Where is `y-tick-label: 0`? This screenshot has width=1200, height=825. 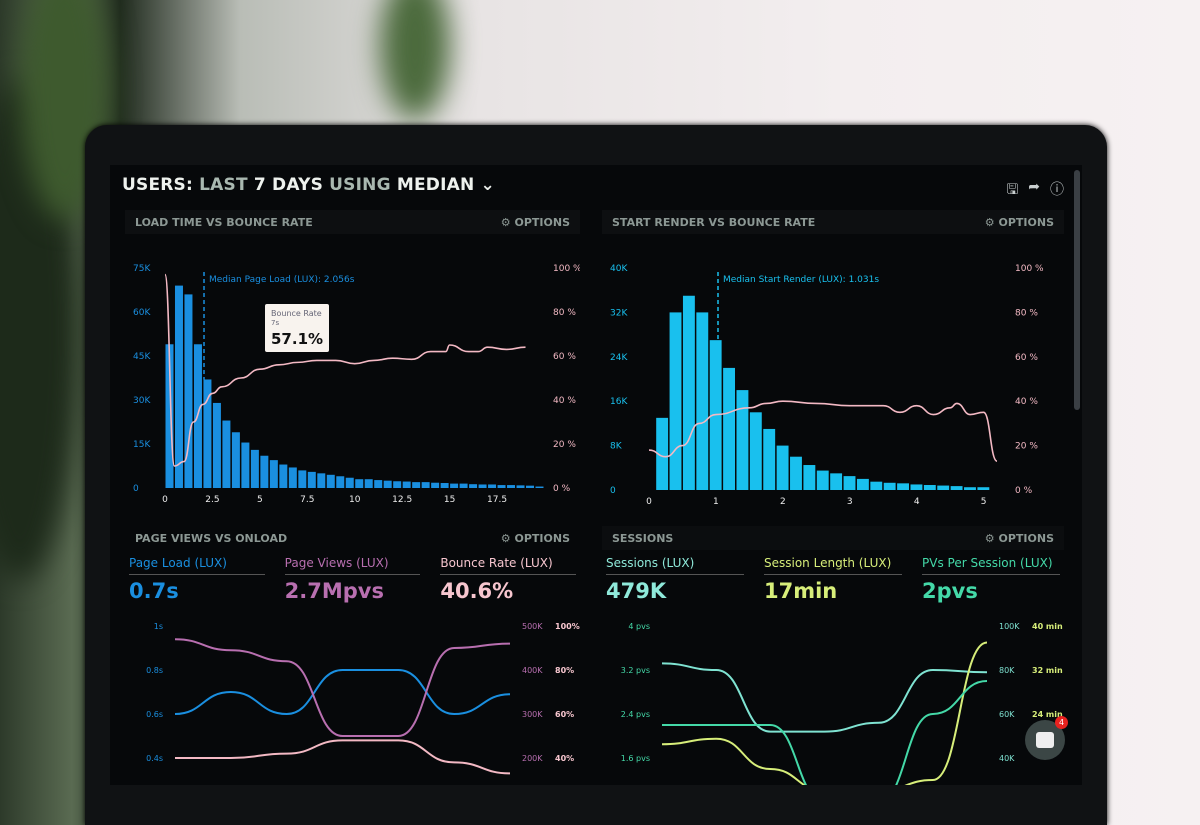 y-tick-label: 0 is located at coordinates (136, 489).